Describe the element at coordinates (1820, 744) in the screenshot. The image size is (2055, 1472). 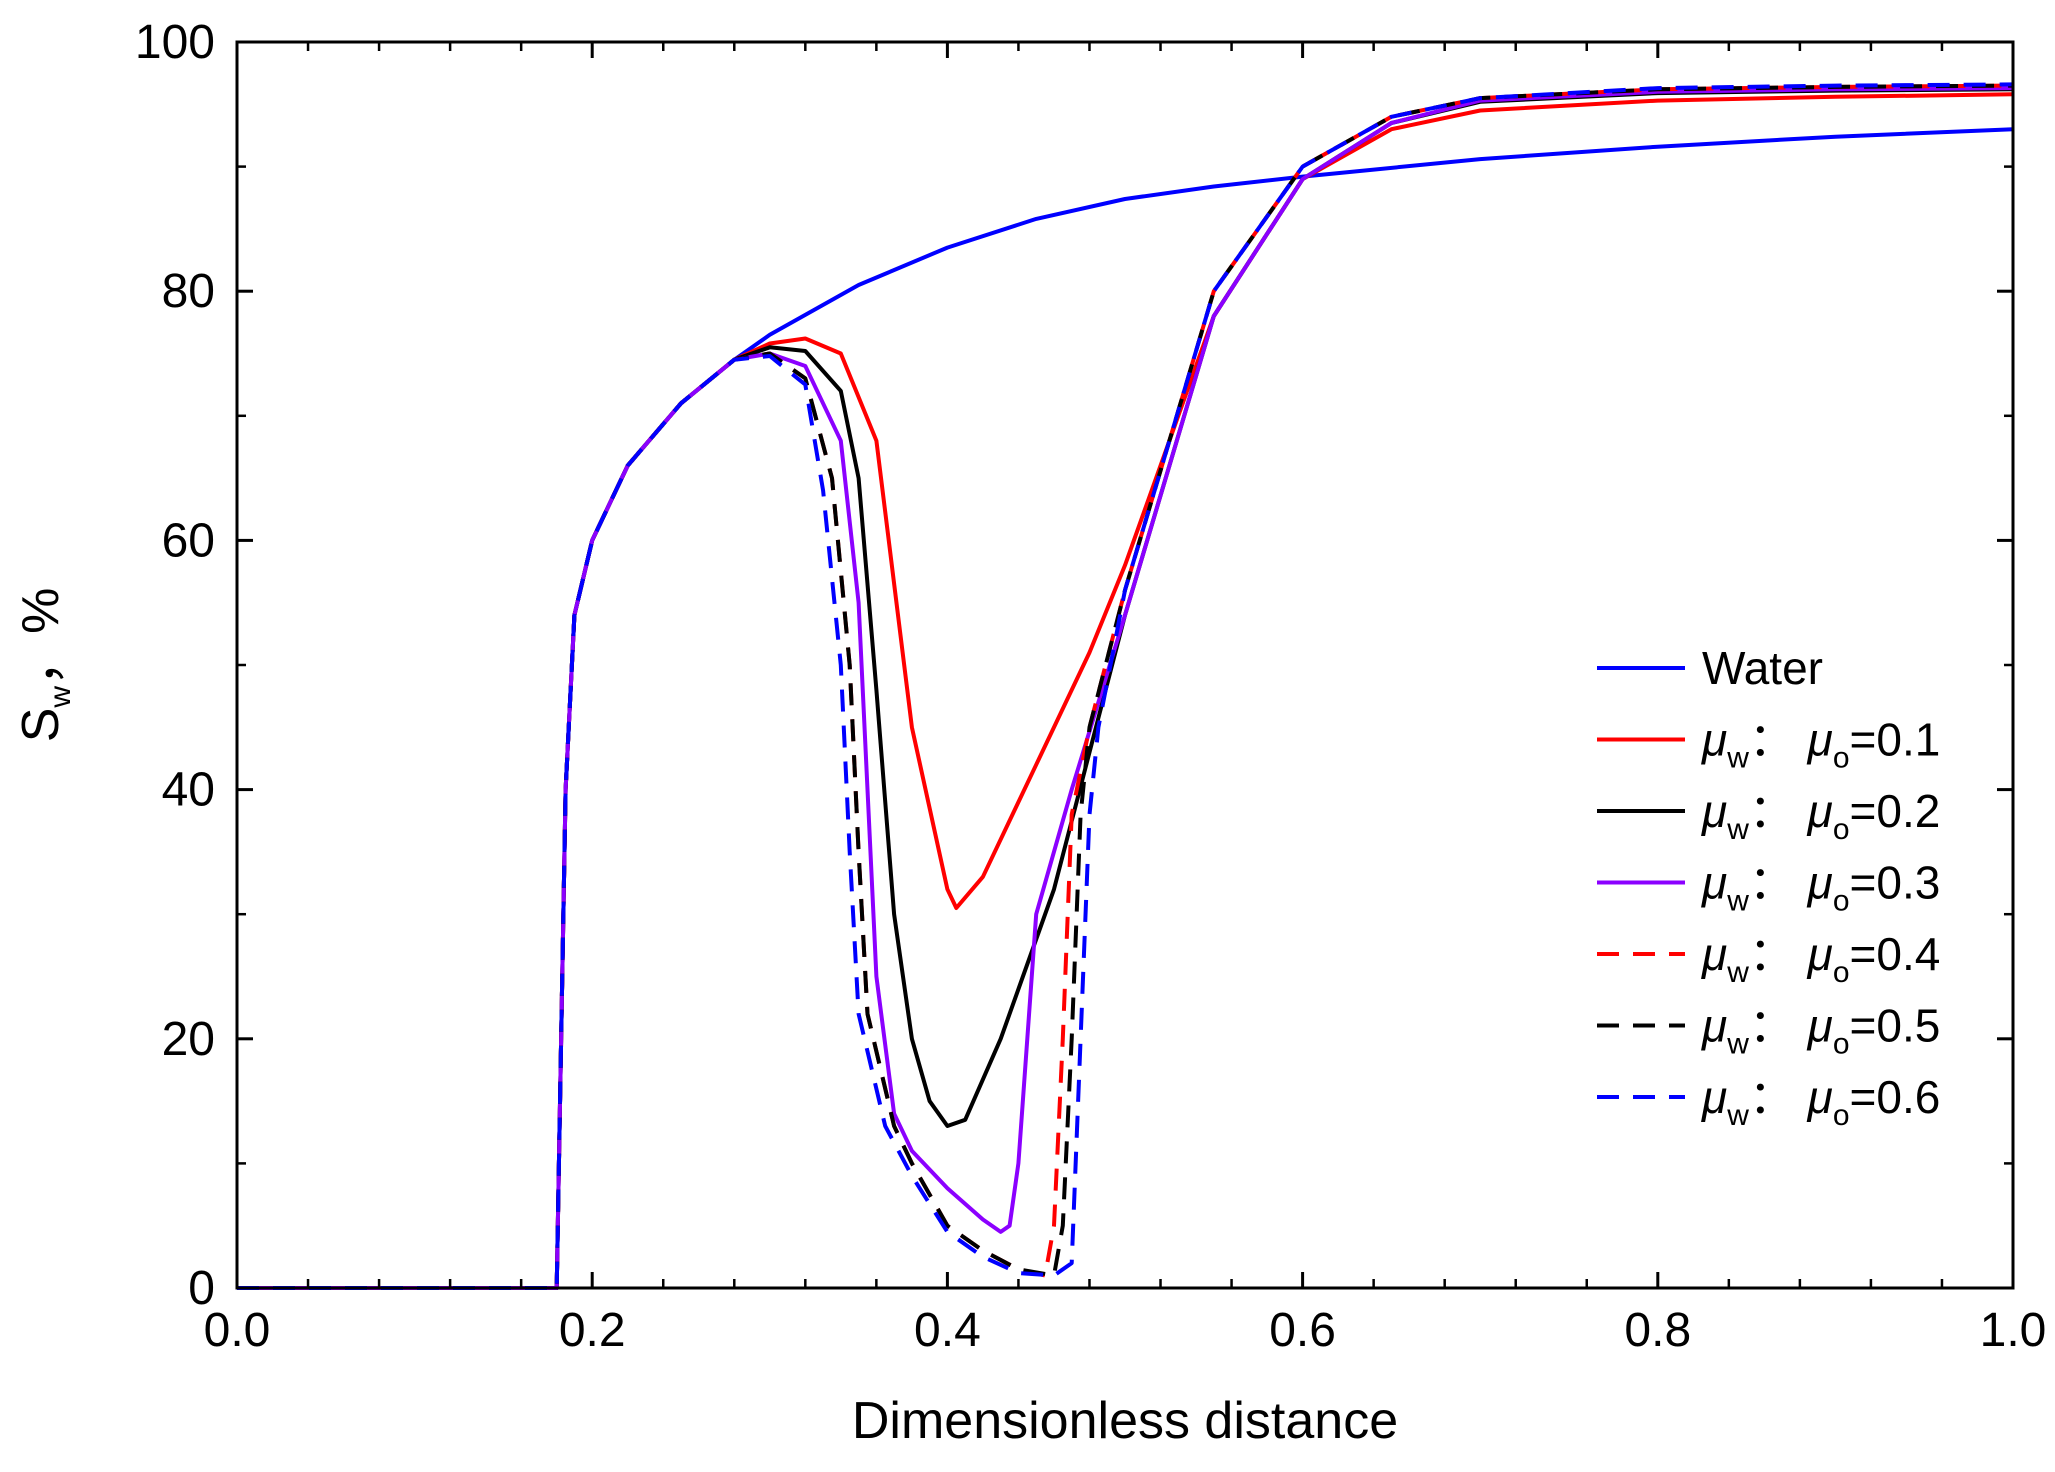
I see `legend-label: μw： μo=0.1` at that location.